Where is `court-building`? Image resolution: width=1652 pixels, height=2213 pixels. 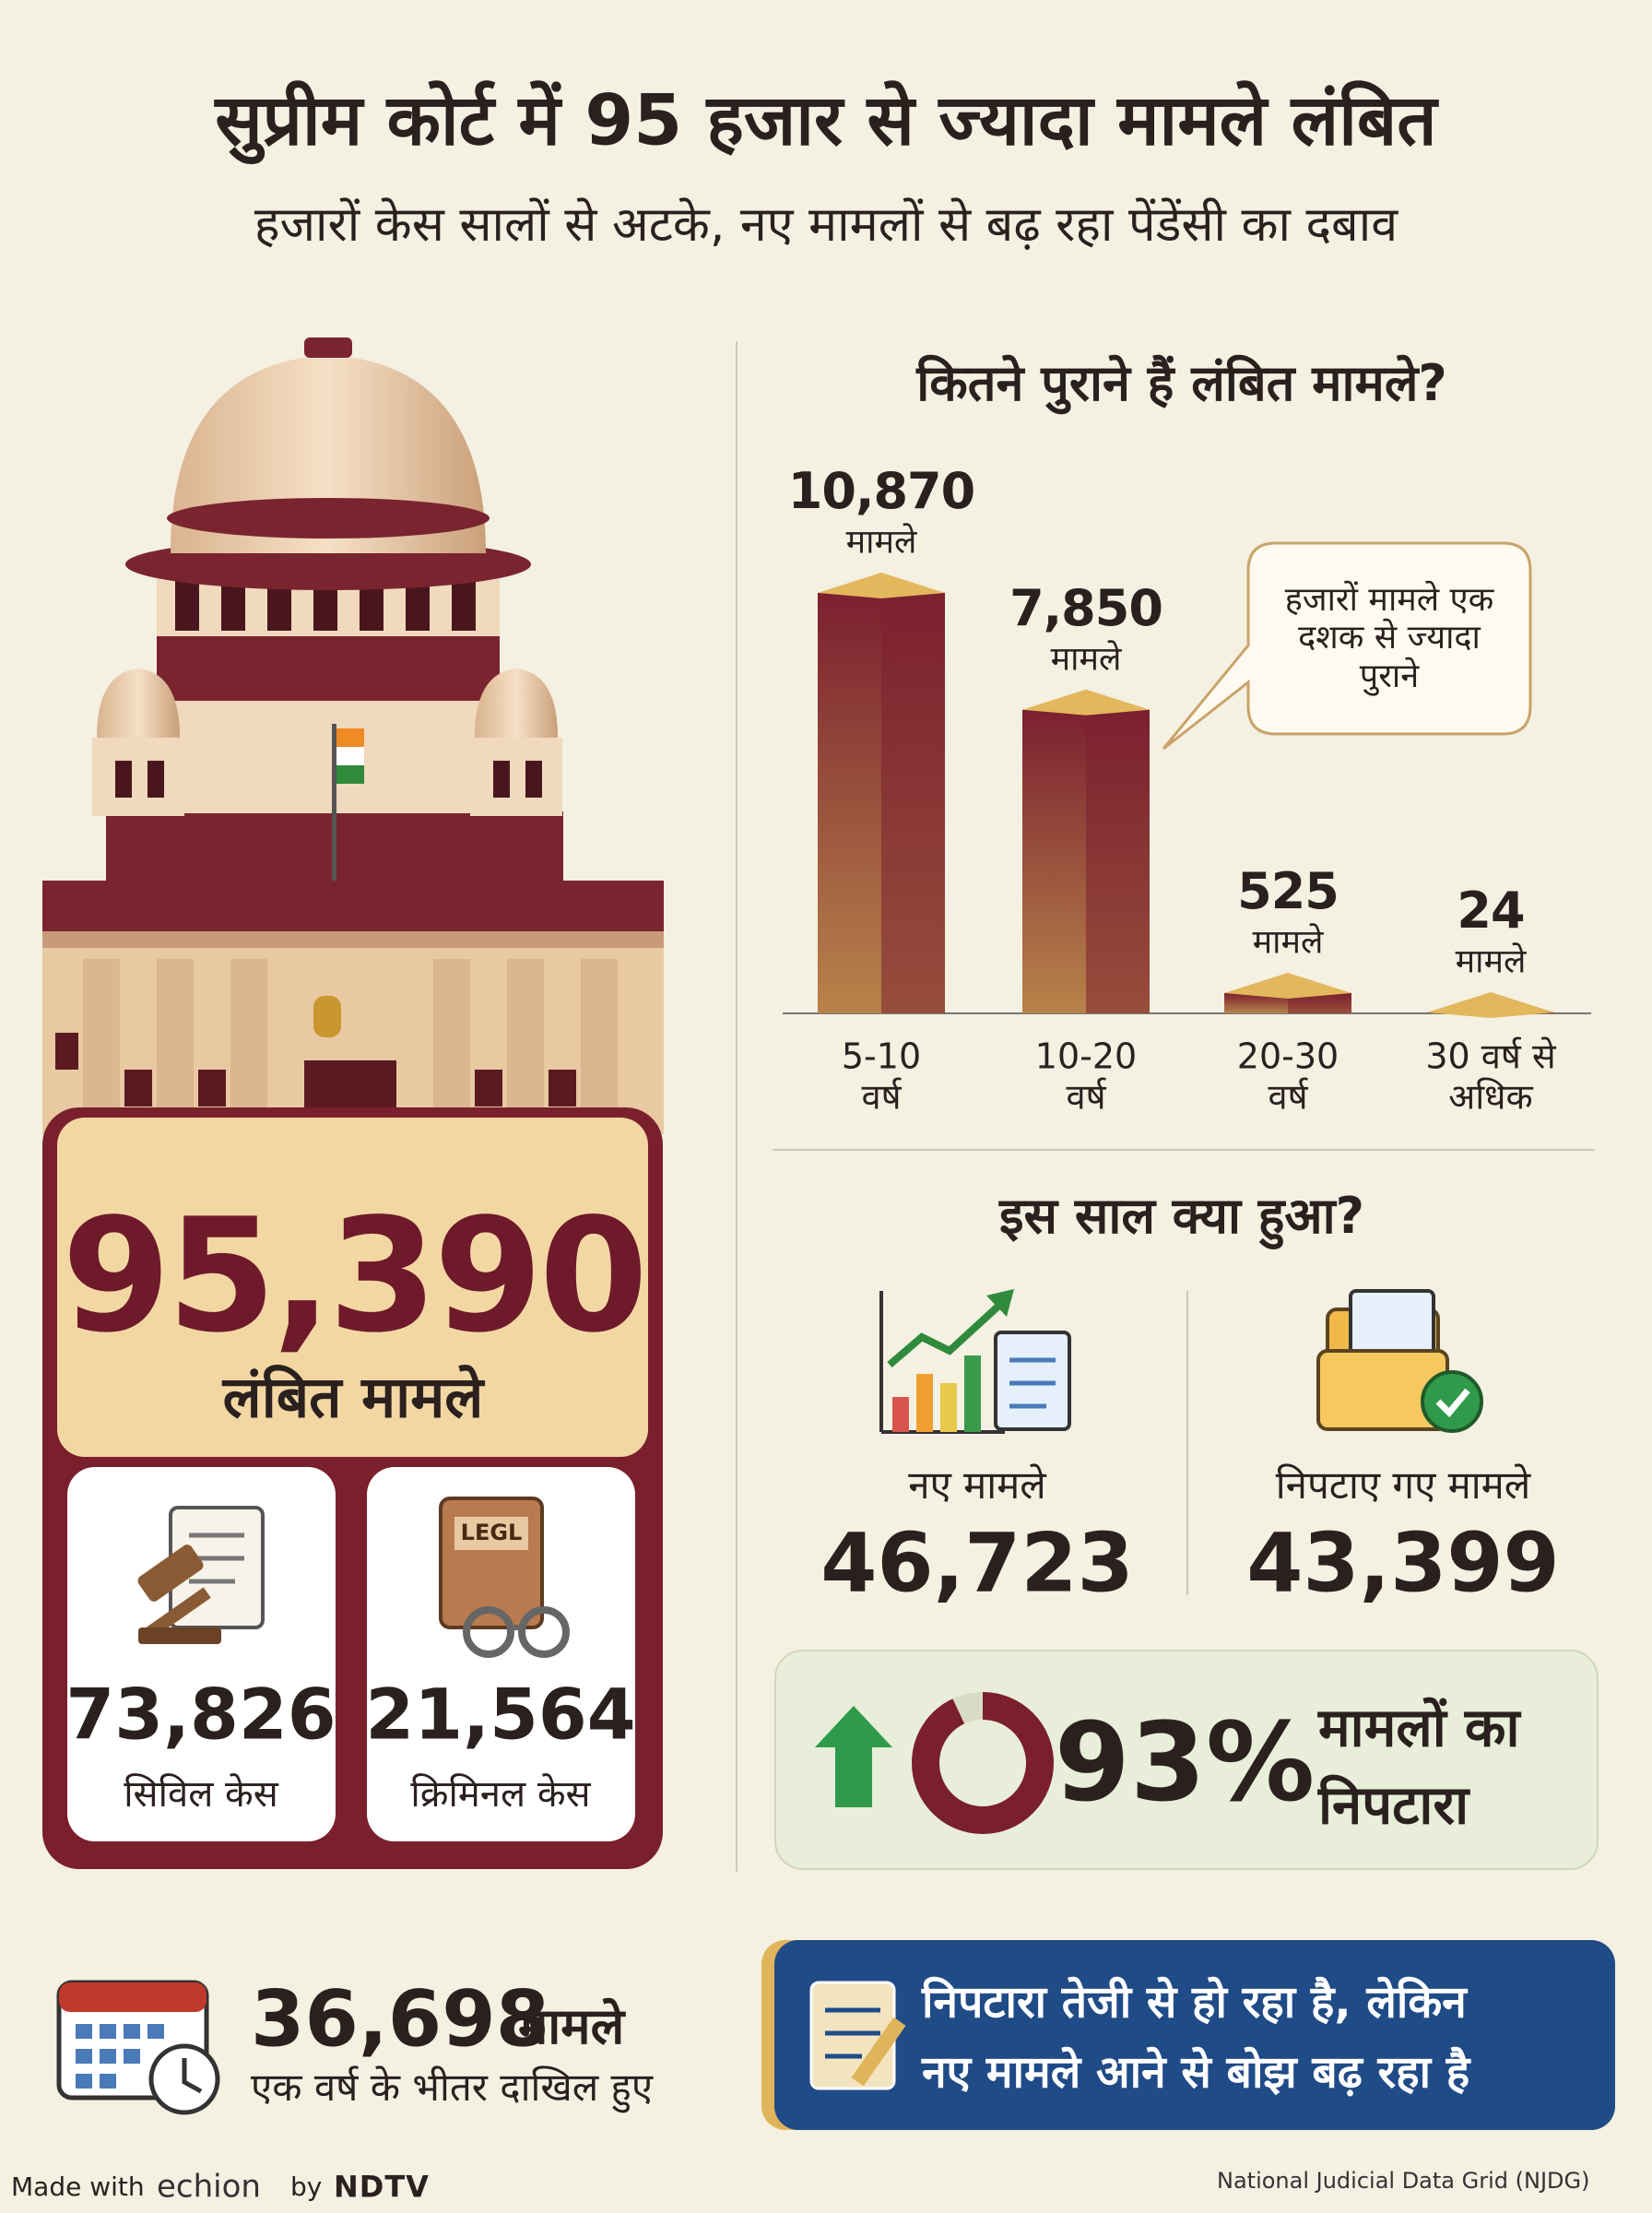 court-building is located at coordinates (353, 735).